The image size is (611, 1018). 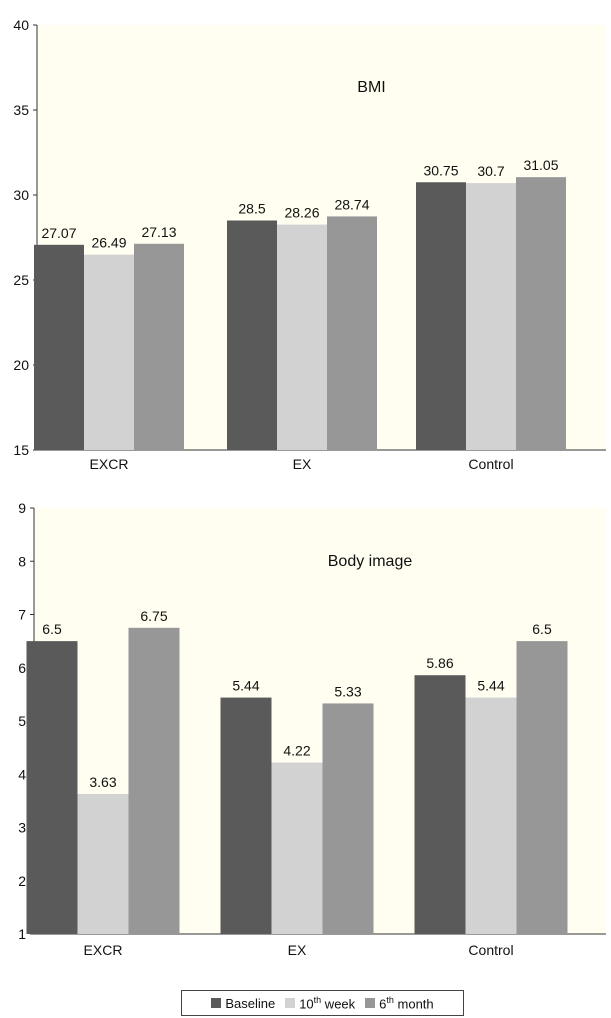 What do you see at coordinates (22, 561) in the screenshot?
I see `y-tick-label: 8` at bounding box center [22, 561].